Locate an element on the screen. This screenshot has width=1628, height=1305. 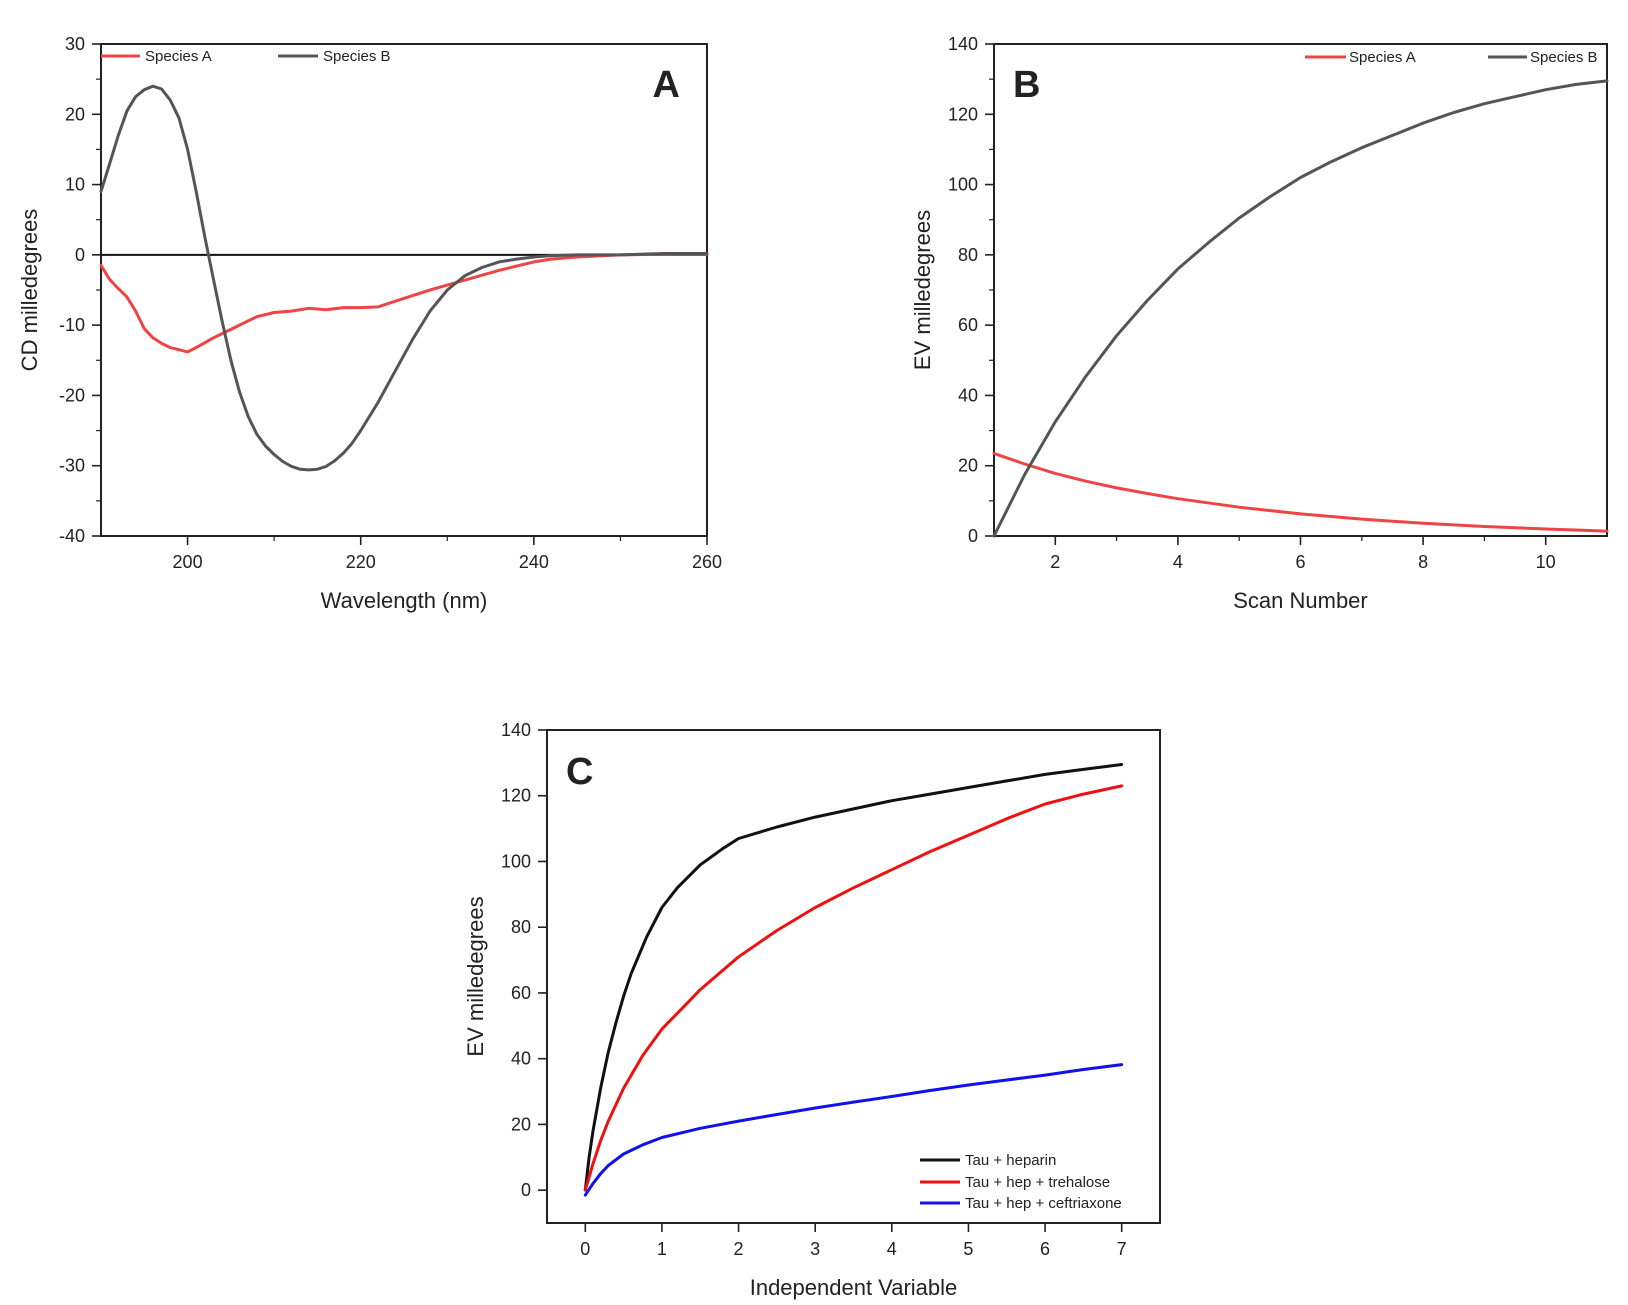
y-tick-label: 10 is located at coordinates (75, 185).